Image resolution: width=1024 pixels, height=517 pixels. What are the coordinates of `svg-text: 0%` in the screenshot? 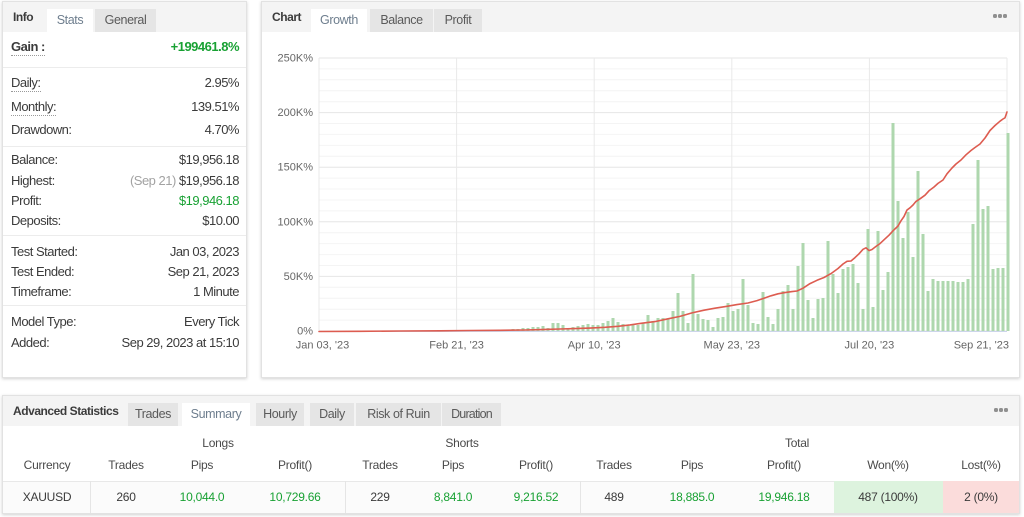 It's located at (305, 332).